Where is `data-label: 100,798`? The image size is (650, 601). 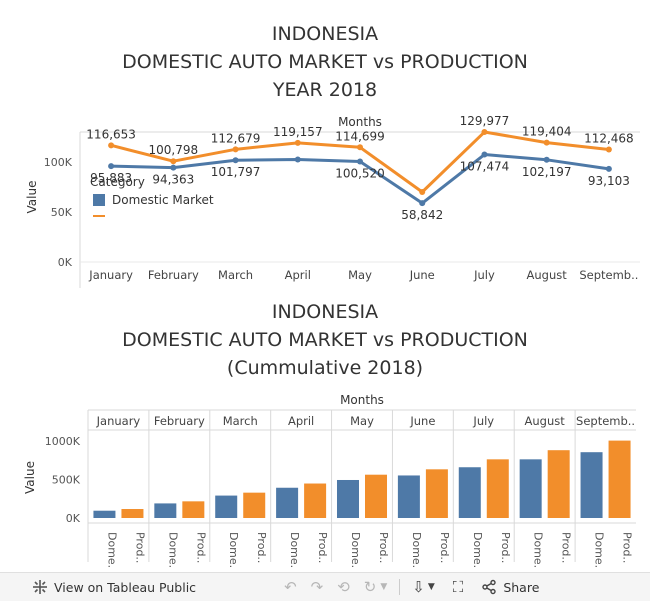 data-label: 100,798 is located at coordinates (174, 150).